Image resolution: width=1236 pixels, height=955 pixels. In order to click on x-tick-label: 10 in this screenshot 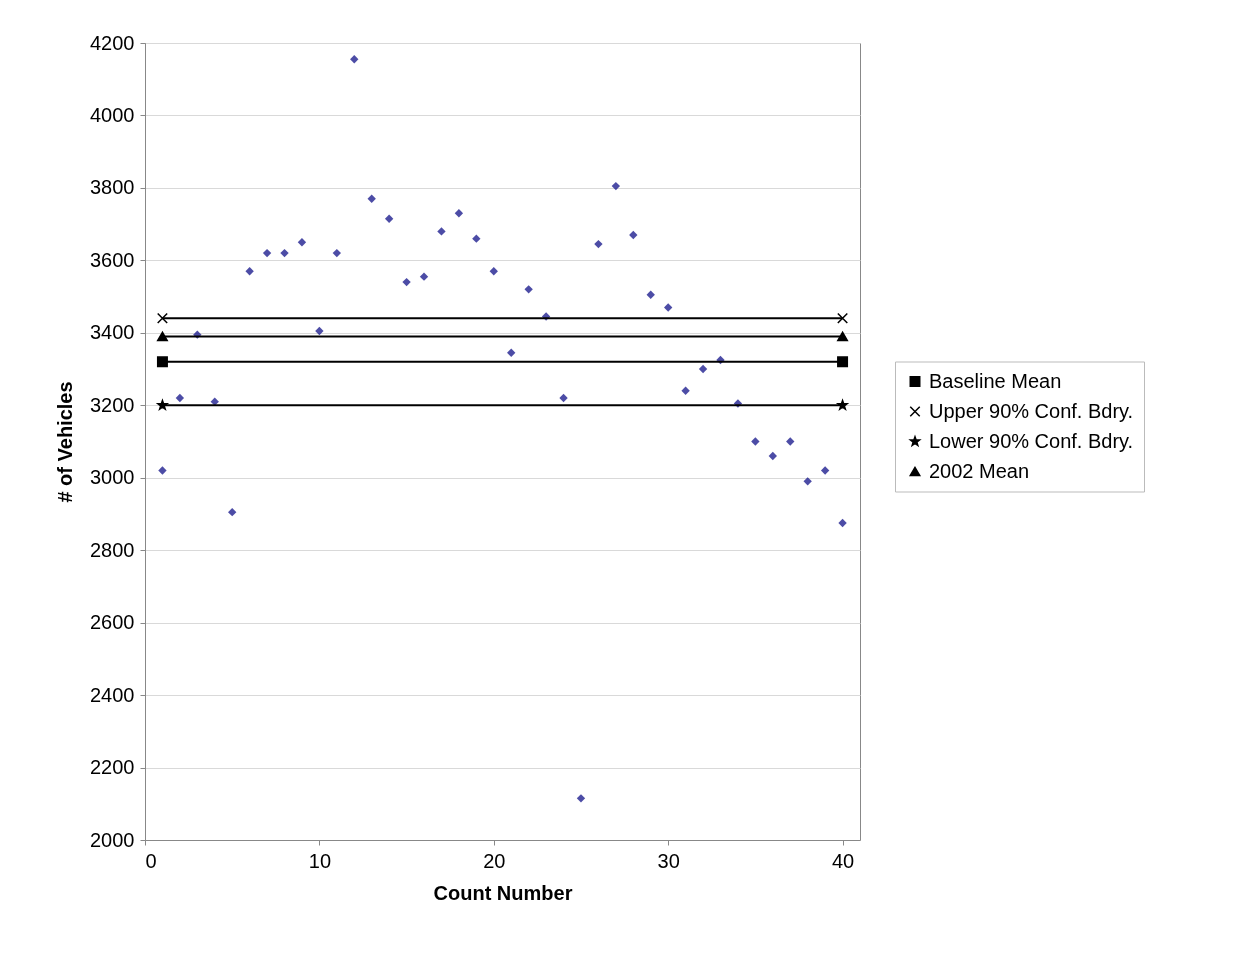, I will do `click(320, 860)`.